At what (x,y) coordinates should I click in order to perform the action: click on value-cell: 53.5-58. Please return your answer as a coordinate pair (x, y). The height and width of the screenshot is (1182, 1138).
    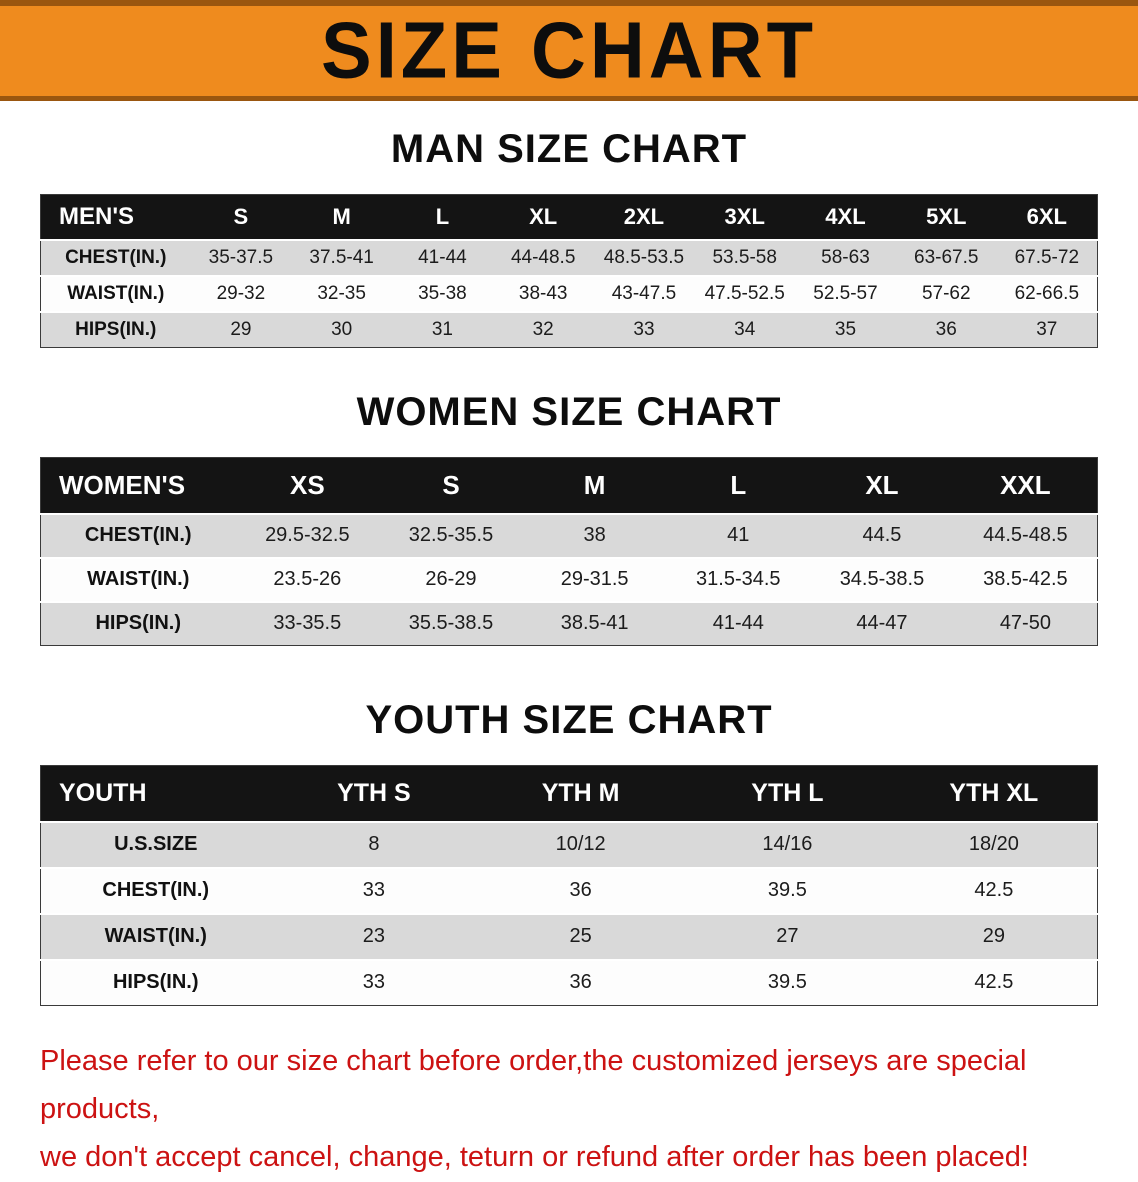
    Looking at the image, I should click on (744, 257).